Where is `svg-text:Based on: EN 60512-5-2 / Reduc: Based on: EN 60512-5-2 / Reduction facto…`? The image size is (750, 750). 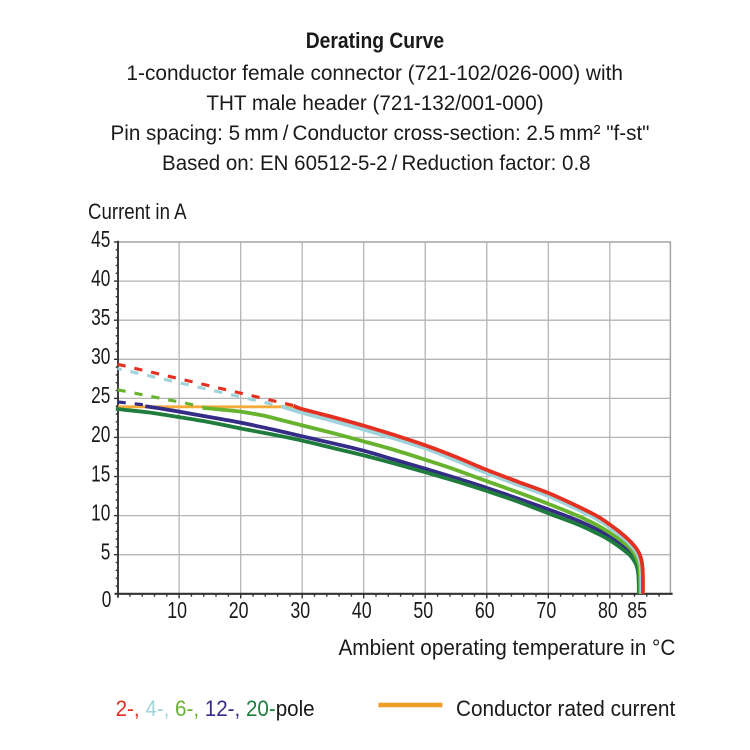
svg-text:Based on: EN 60512-5-2 / Reduc: Based on: EN 60512-5-2 / Reduction facto… is located at coordinates (376, 164).